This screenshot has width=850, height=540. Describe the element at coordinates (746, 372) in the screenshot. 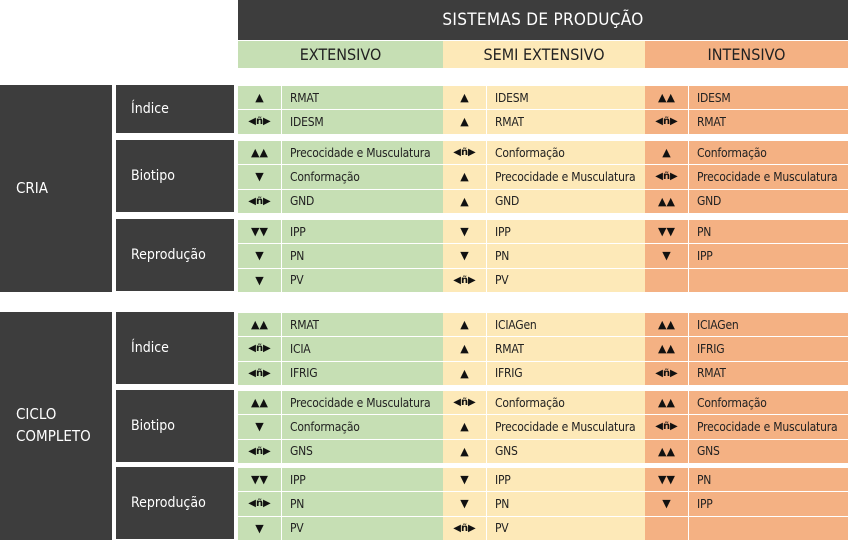

I see `table-cell: ◀ñ▶ RMAT` at that location.